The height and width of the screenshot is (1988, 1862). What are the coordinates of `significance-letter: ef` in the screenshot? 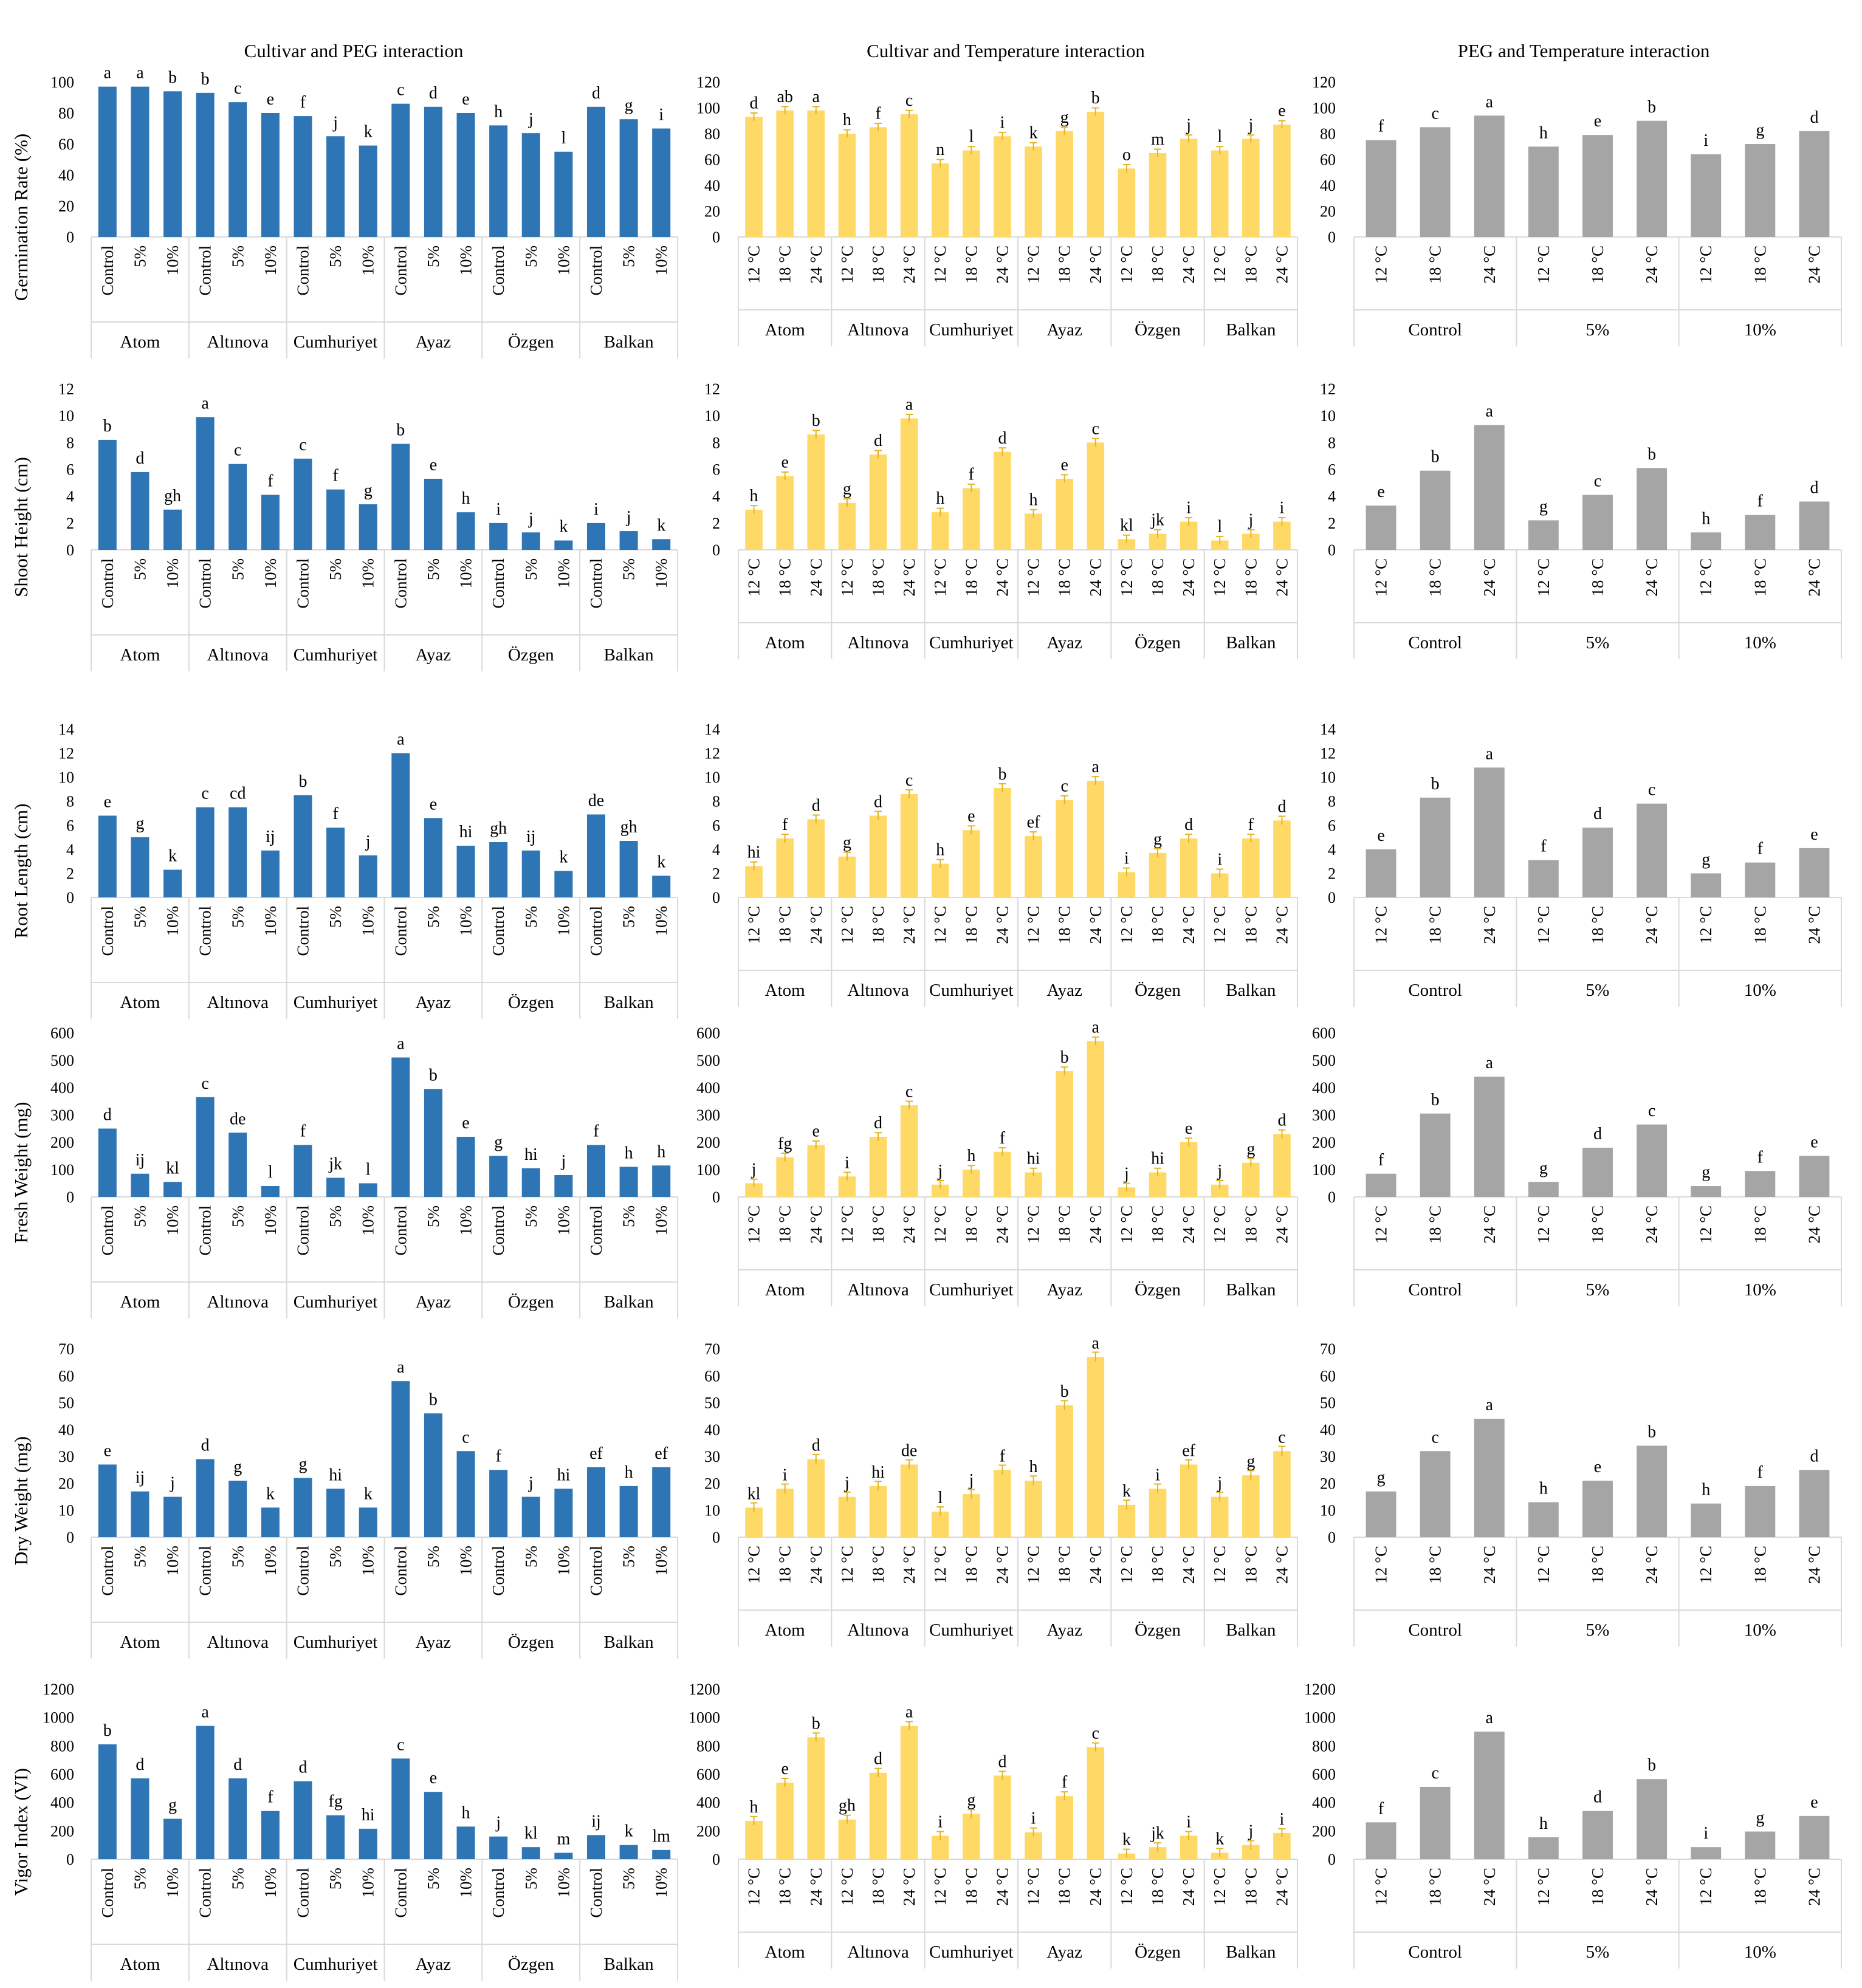 It's located at (661, 1453).